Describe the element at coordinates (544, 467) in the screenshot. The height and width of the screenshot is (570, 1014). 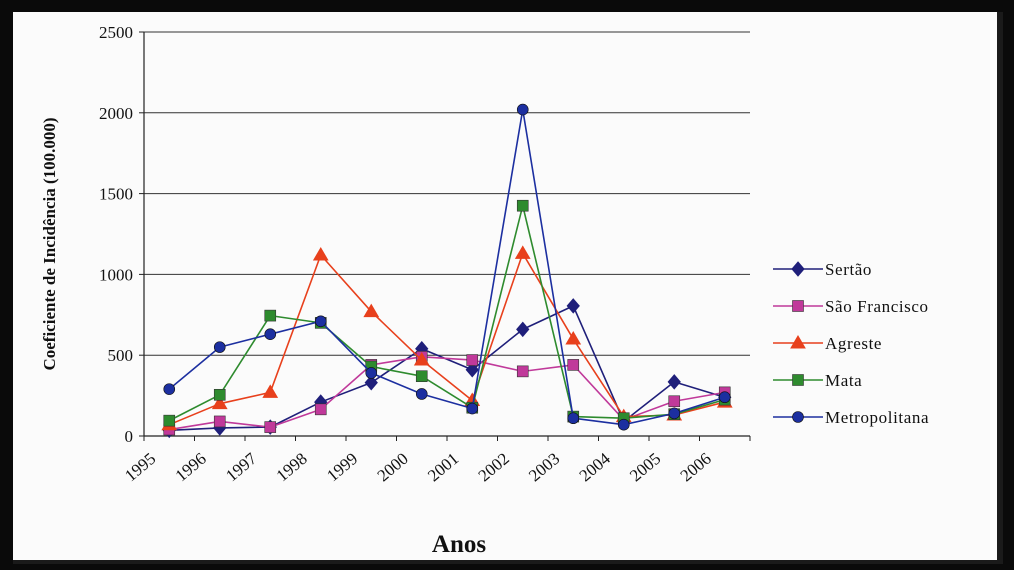
I see `x-tick-label: 2003` at that location.